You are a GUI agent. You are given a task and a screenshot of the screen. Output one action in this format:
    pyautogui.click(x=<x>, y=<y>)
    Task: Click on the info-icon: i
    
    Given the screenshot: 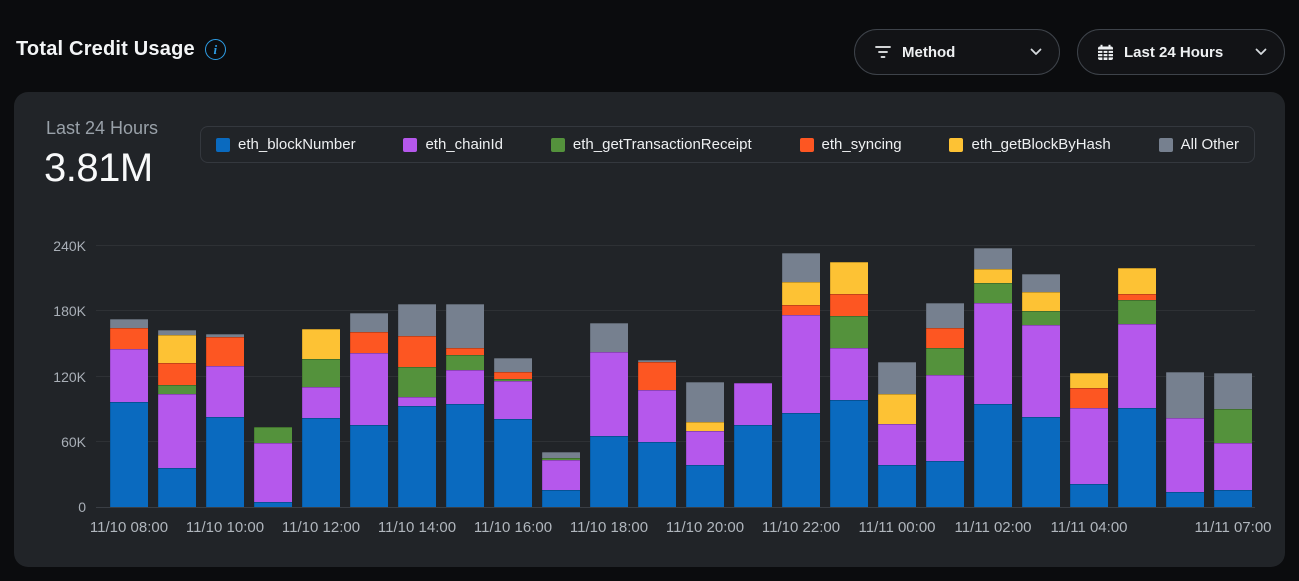 What is the action you would take?
    pyautogui.click(x=215, y=49)
    